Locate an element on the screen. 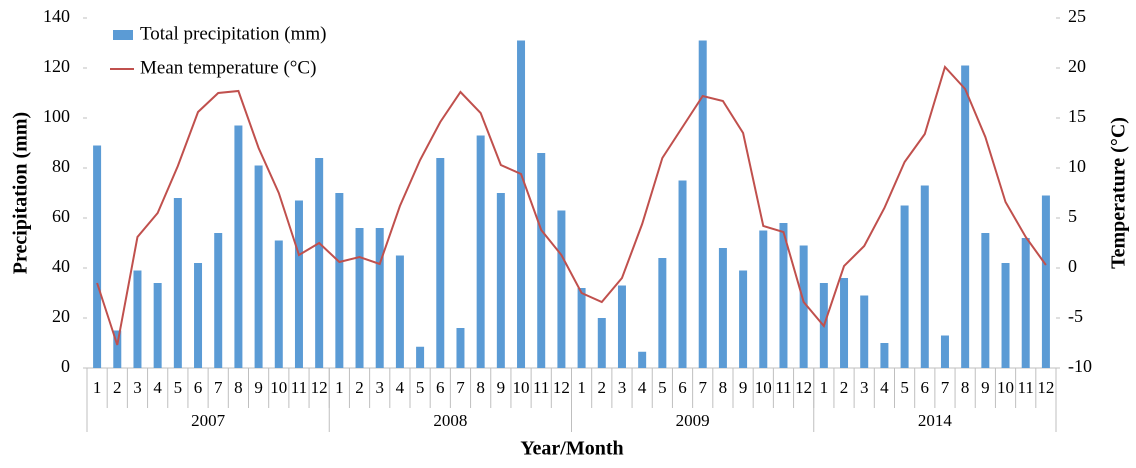 The height and width of the screenshot is (468, 1136). y-tick-label: 80 is located at coordinates (61, 166).